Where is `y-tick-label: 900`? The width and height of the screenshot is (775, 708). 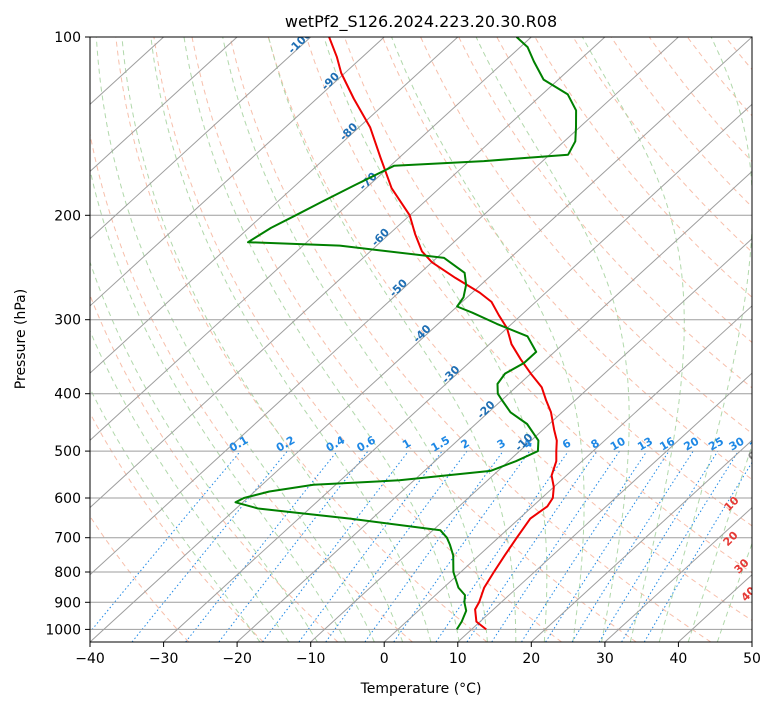
y-tick-label: 900 is located at coordinates (67, 603).